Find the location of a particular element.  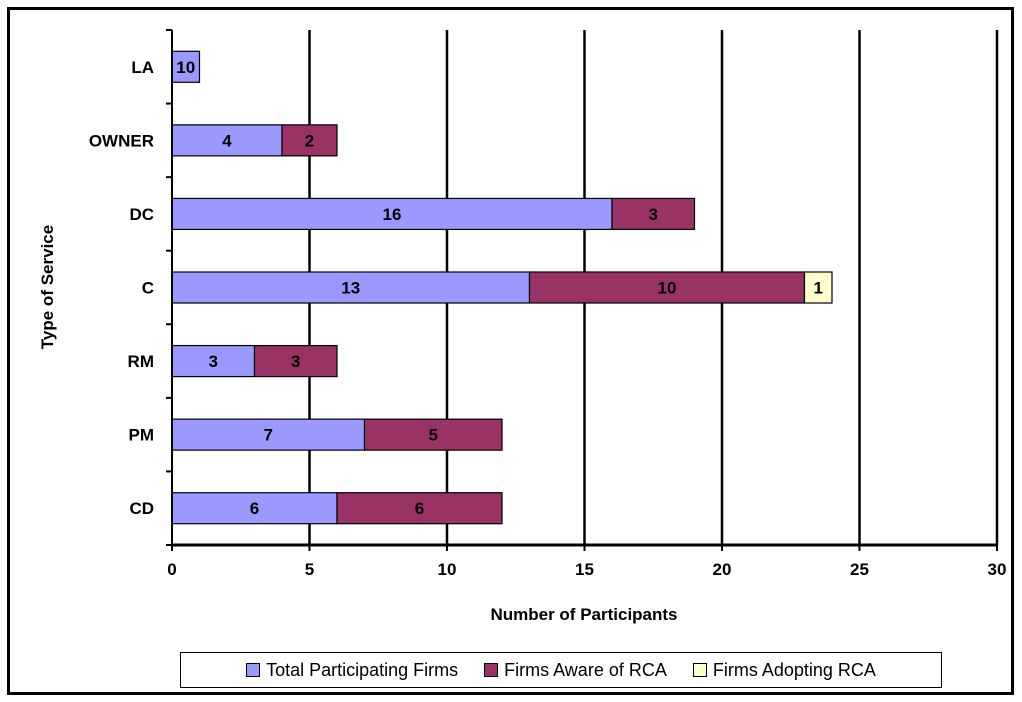

data-label-owner-series-0: 4 is located at coordinates (227, 140).